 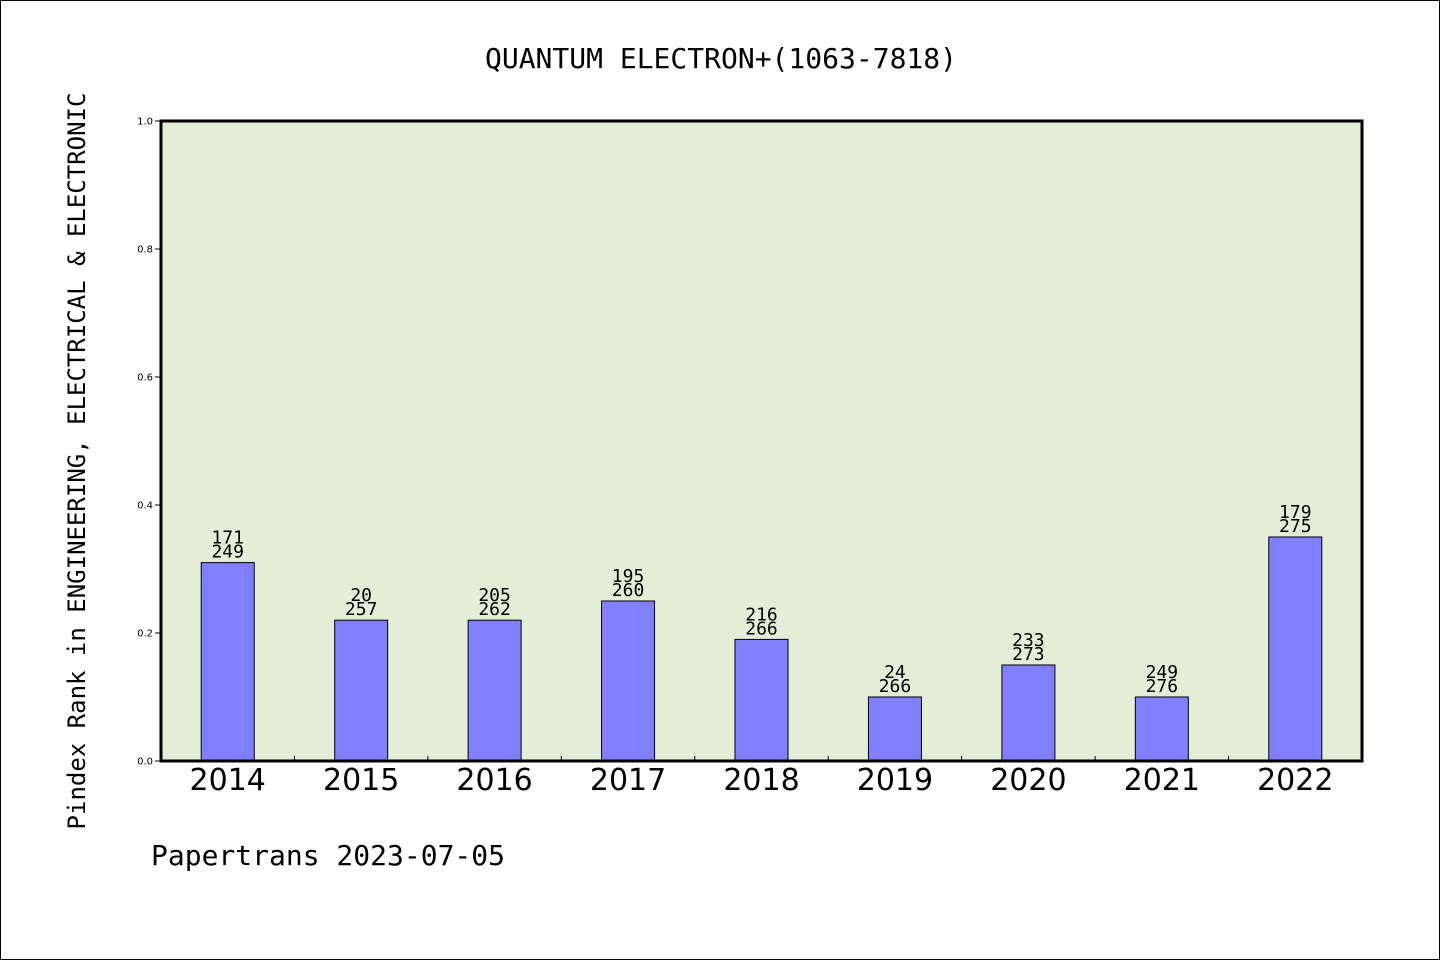 What do you see at coordinates (895, 672) in the screenshot?
I see `bar-rank-label: 24` at bounding box center [895, 672].